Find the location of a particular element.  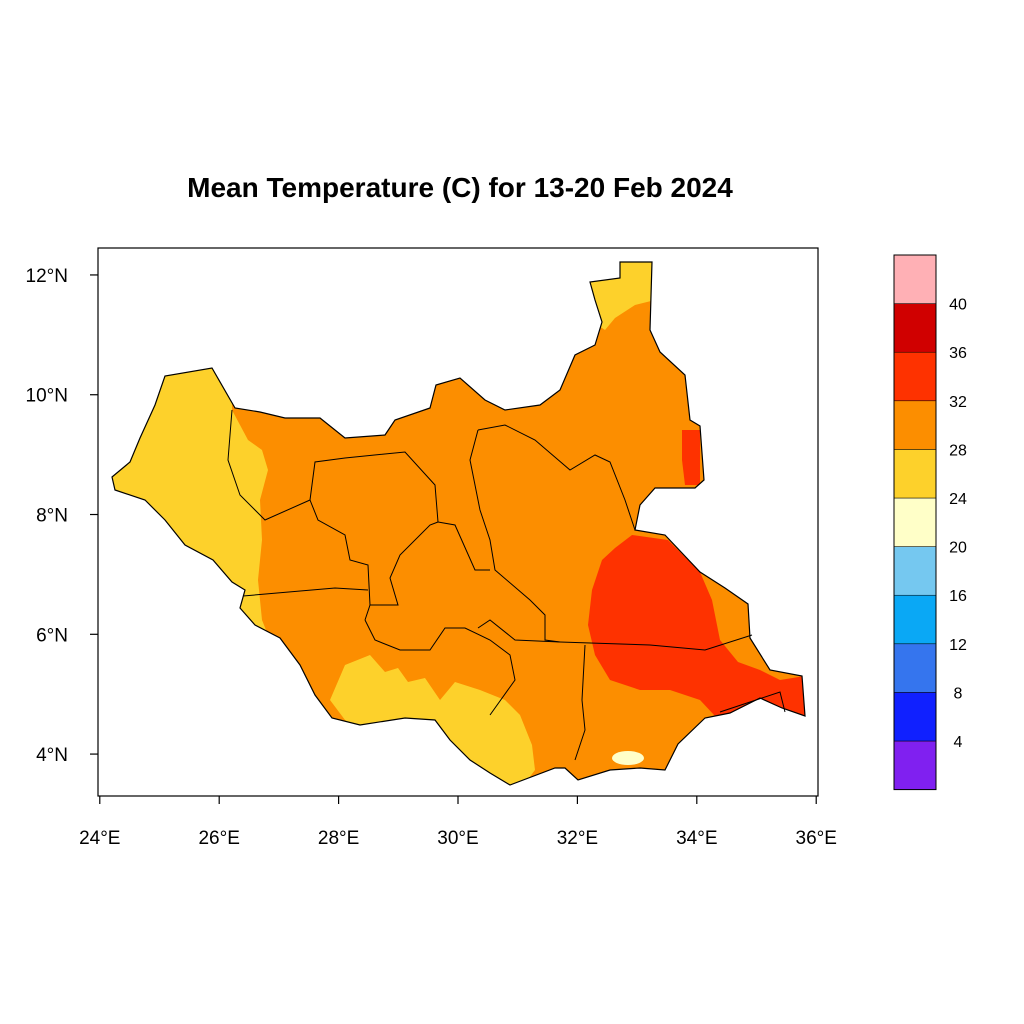

x-tick-label: 36°E is located at coordinates (816, 838).